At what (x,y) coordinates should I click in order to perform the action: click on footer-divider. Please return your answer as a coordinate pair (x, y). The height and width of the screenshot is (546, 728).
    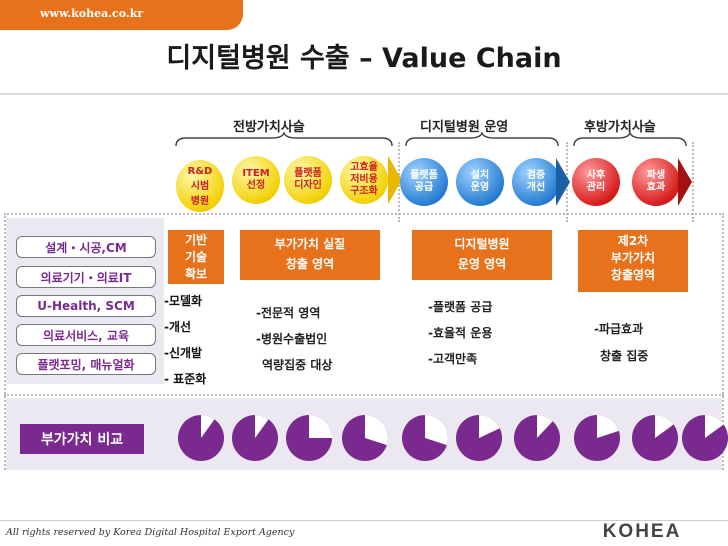
    Looking at the image, I should click on (364, 520).